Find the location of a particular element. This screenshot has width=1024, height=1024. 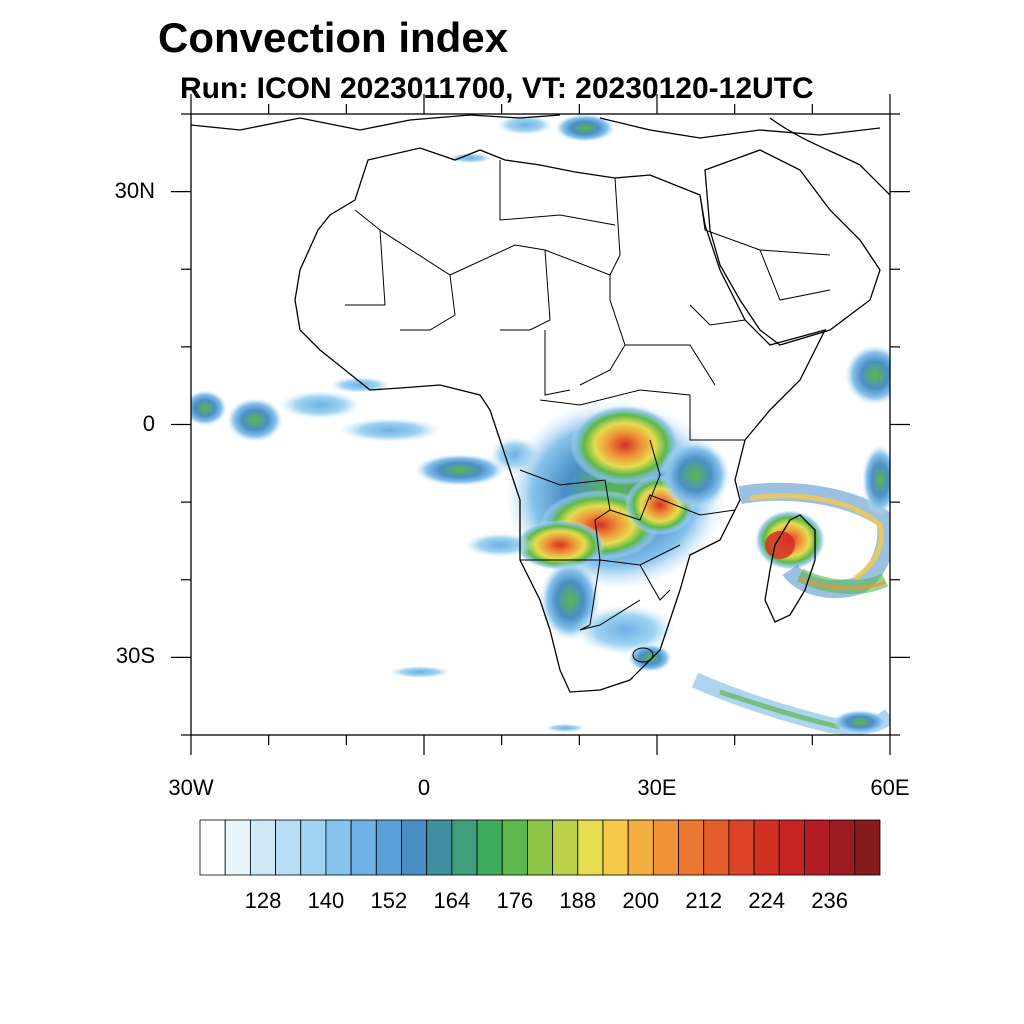

colorbar-label: 188 is located at coordinates (578, 900).